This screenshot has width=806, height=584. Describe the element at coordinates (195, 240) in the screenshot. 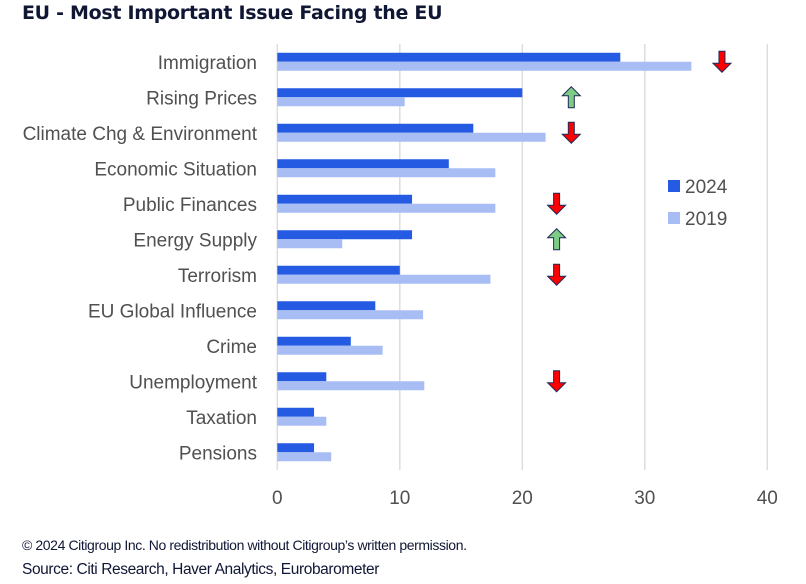

I see `category-label: Energy Supply` at that location.